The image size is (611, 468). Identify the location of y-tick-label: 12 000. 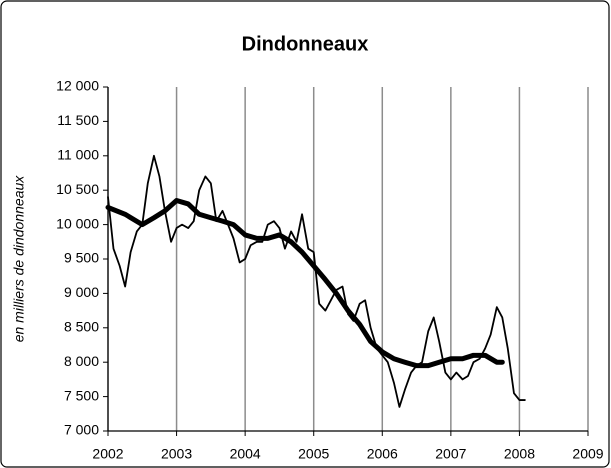
(77, 86).